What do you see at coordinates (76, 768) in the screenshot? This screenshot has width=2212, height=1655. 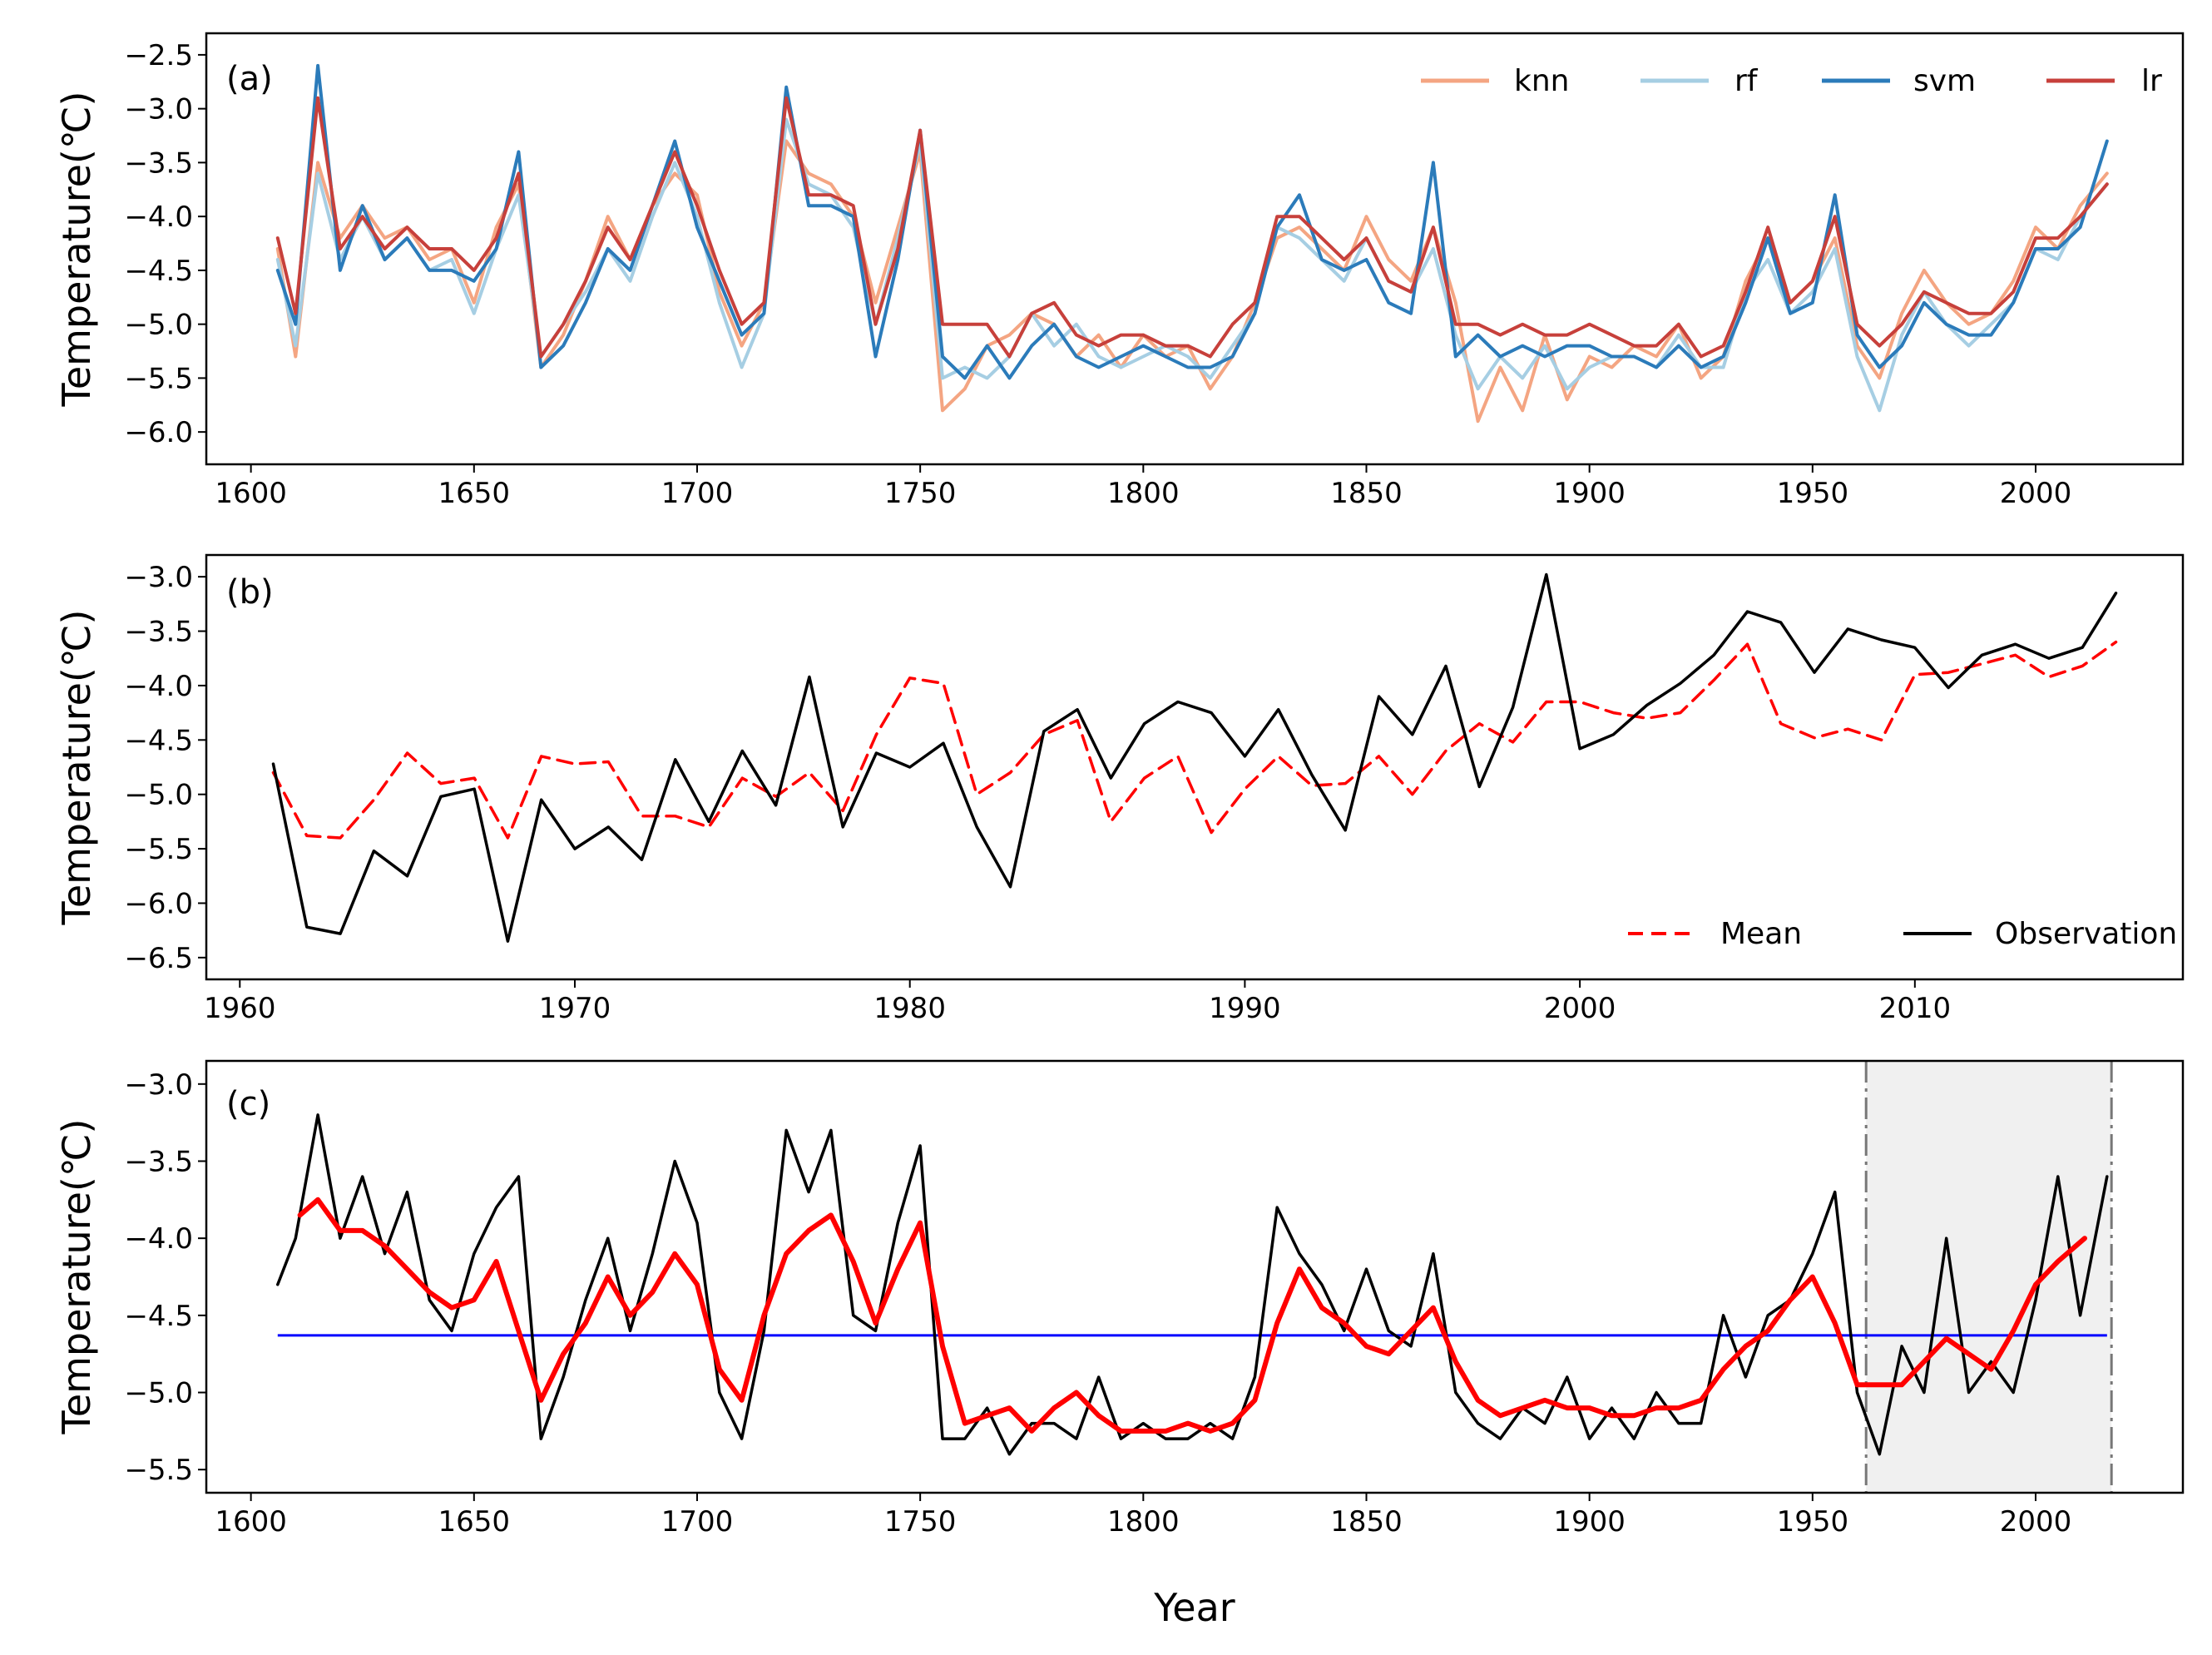 I see `panel-b-y-axis-label: Temperature(℃)` at bounding box center [76, 768].